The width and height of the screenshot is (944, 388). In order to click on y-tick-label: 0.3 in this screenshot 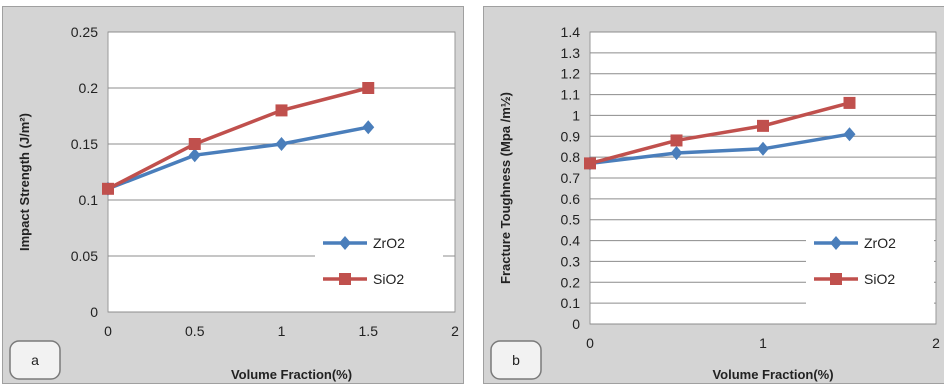, I will do `click(571, 261)`.